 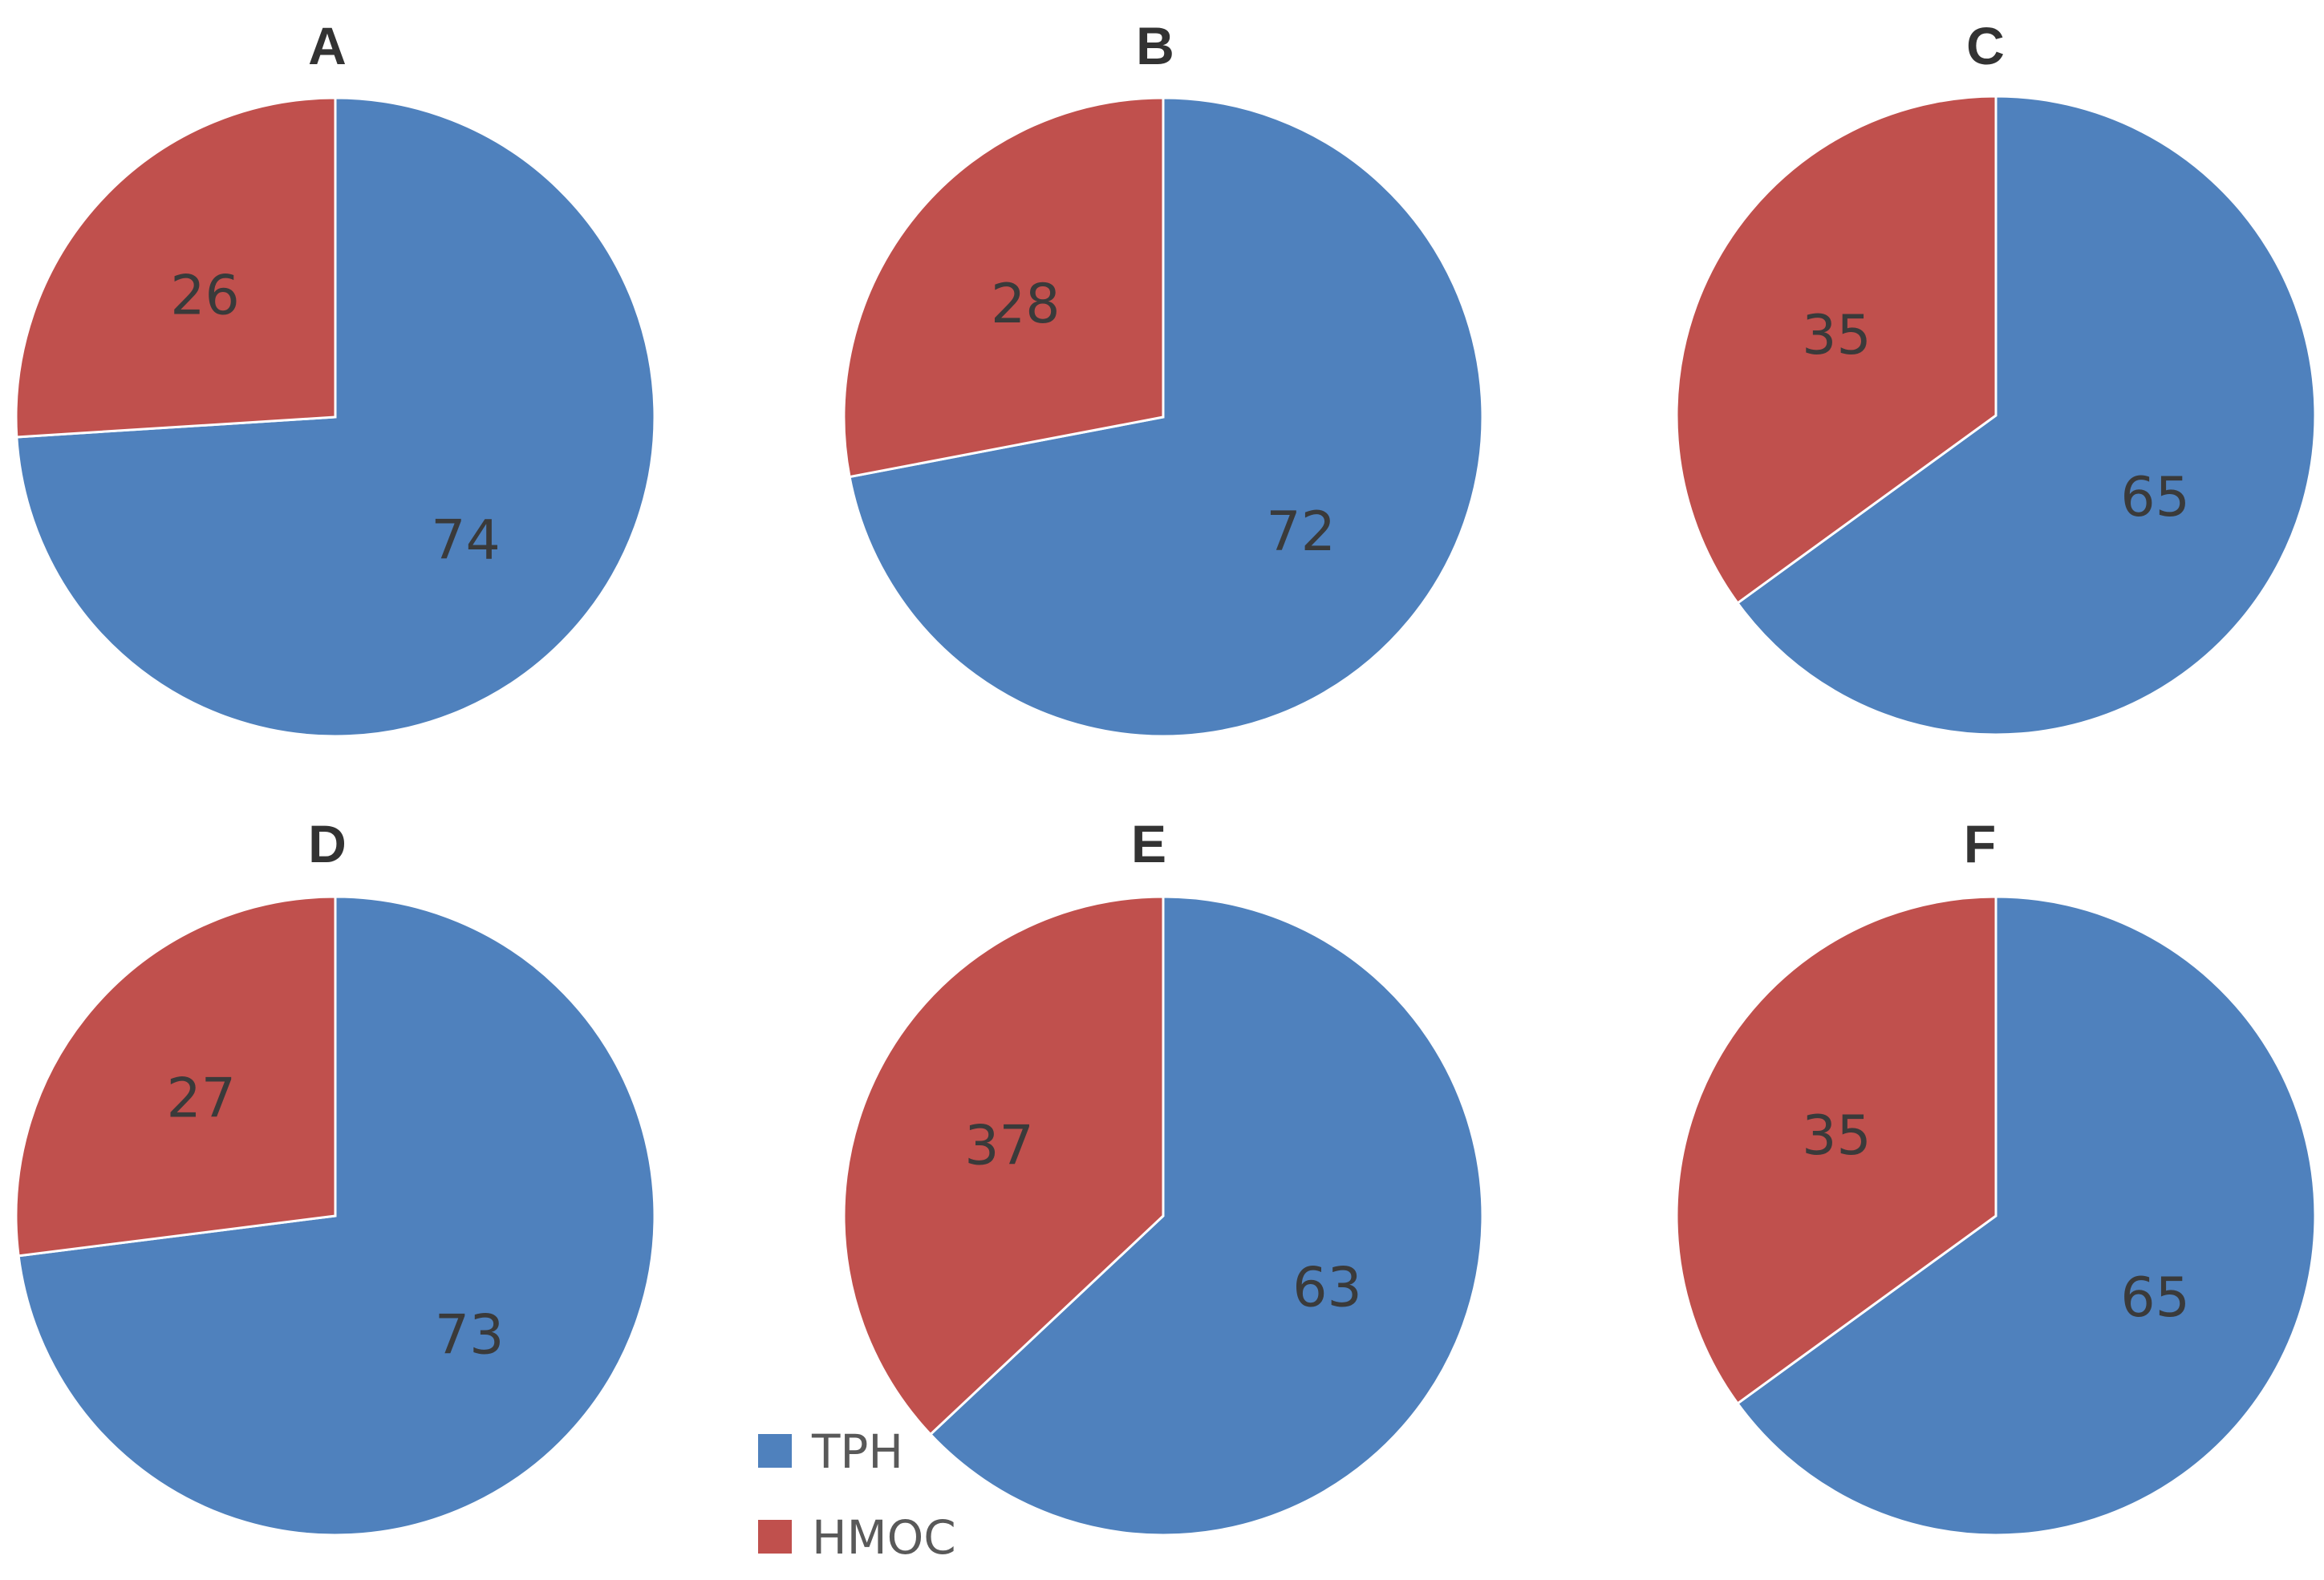 What do you see at coordinates (470, 1335) in the screenshot?
I see `pie-label-d-tph: 73` at bounding box center [470, 1335].